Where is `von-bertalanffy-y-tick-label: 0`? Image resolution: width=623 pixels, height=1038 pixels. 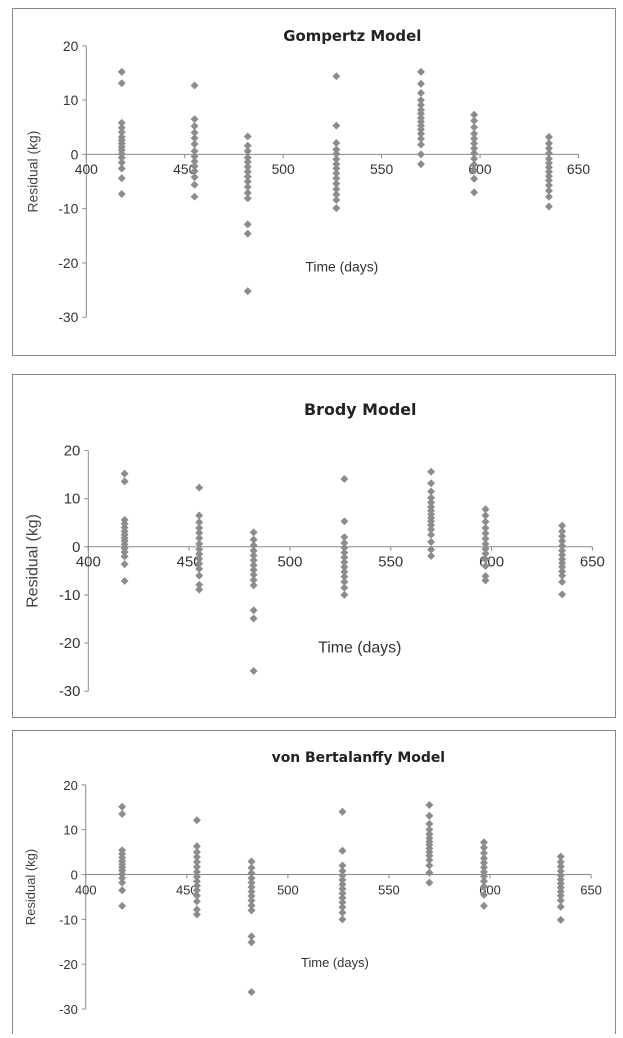
von-bertalanffy-y-tick-label: 0 is located at coordinates (74, 875).